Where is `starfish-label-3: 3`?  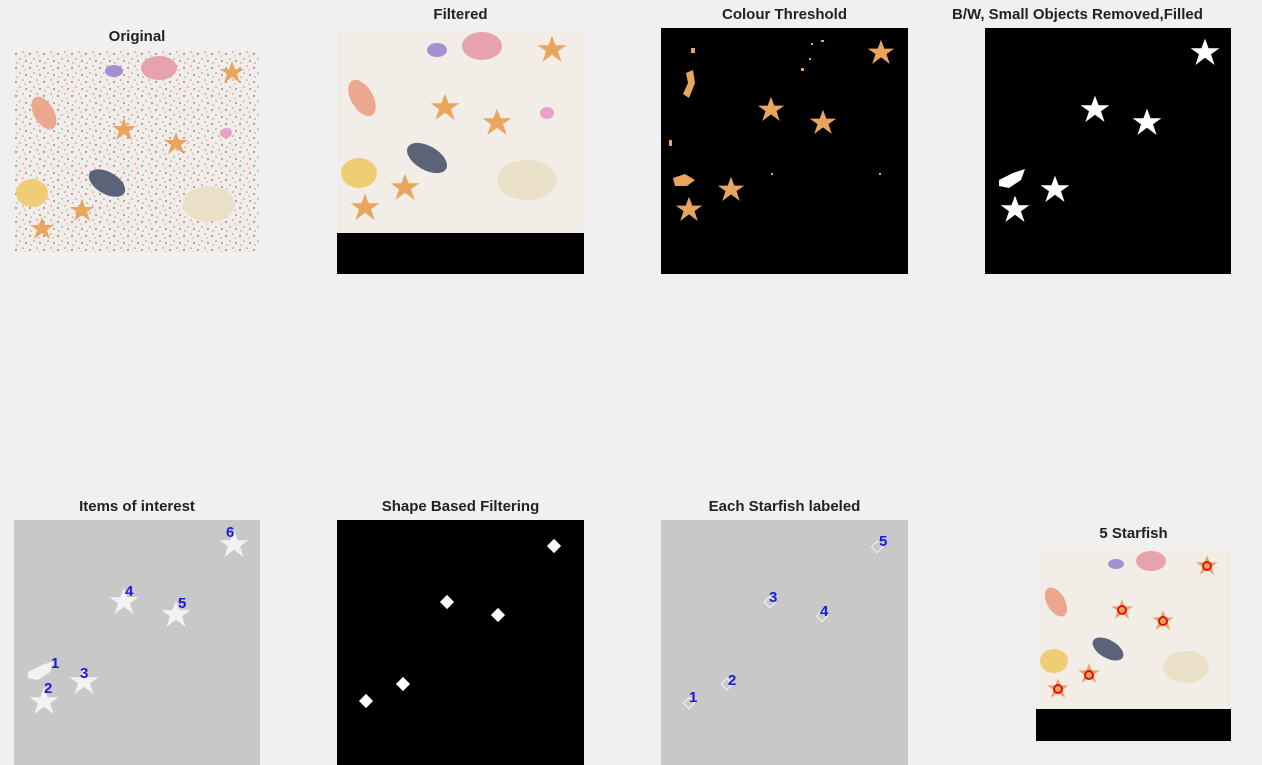
starfish-label-3: 3 is located at coordinates (773, 597).